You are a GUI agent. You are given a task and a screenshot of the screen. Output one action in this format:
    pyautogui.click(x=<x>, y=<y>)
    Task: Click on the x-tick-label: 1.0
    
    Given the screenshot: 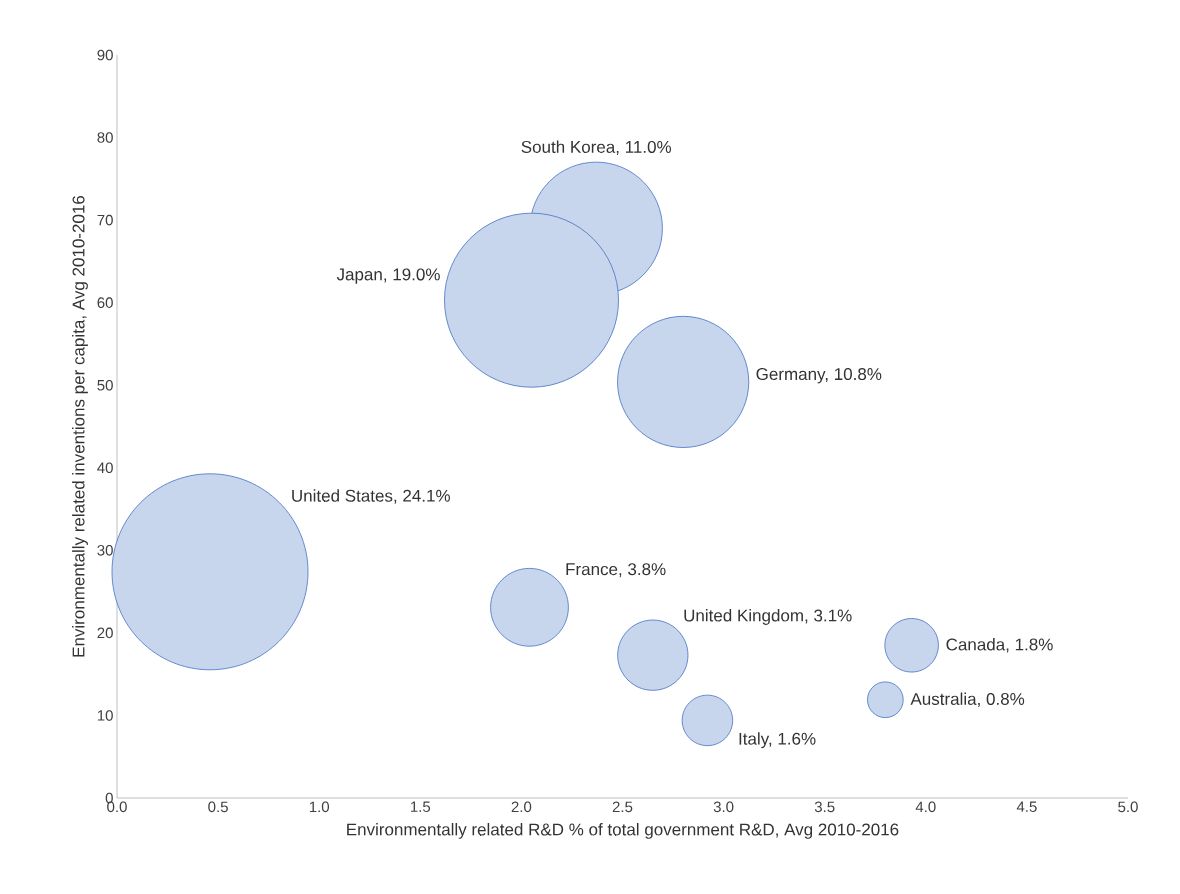 What is the action you would take?
    pyautogui.click(x=319, y=807)
    